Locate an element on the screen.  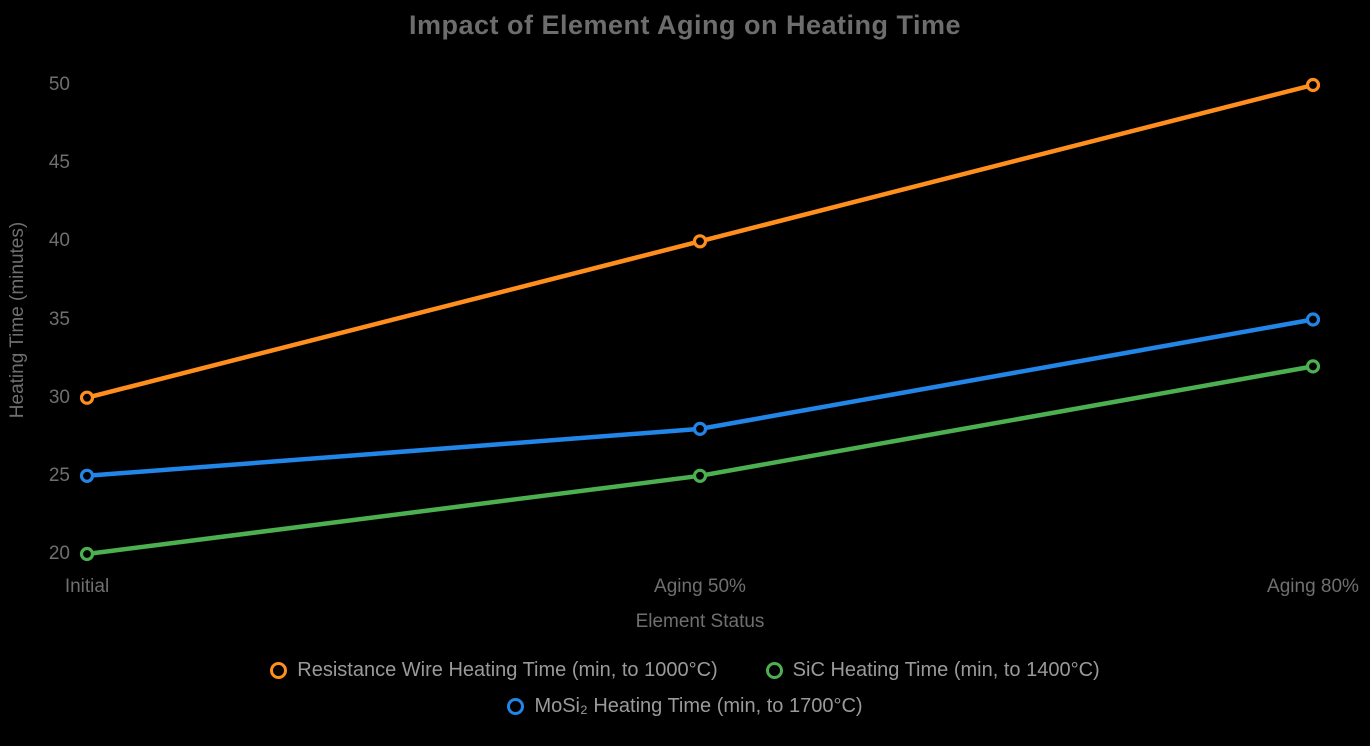
y-tick-label: 45 is located at coordinates (59, 163).